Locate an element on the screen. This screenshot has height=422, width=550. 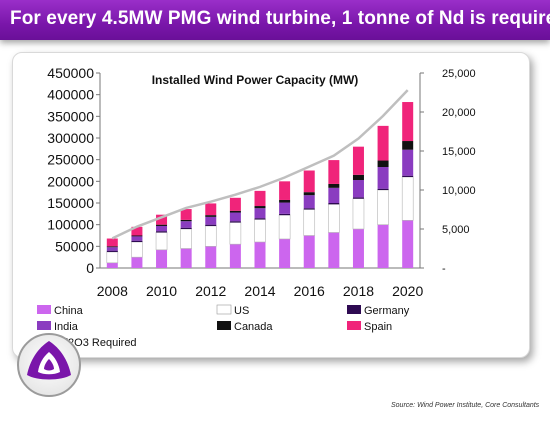
legend-label-china: China is located at coordinates (69, 311).